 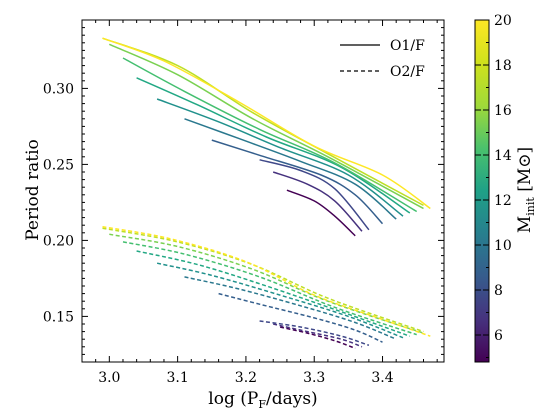 What do you see at coordinates (58, 317) in the screenshot?
I see `y-tick-label: 0.15` at bounding box center [58, 317].